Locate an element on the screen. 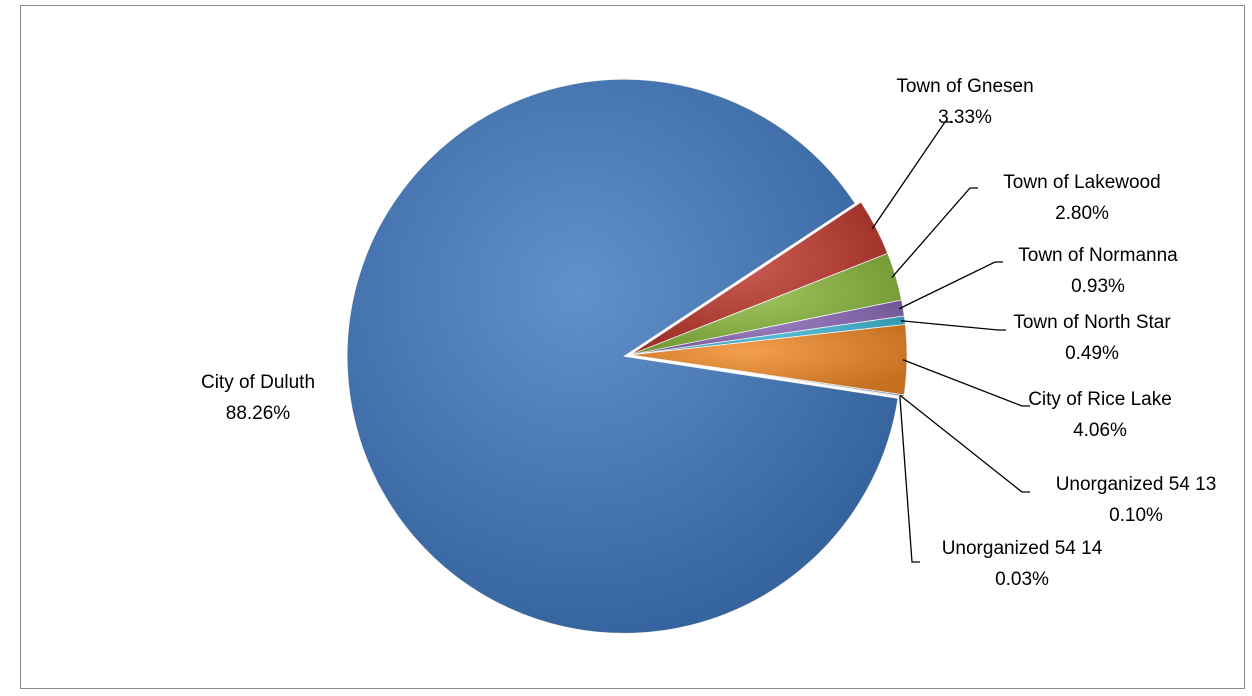 Image resolution: width=1252 pixels, height=696 pixels. slice-label: Town of Gnesen is located at coordinates (964, 86).